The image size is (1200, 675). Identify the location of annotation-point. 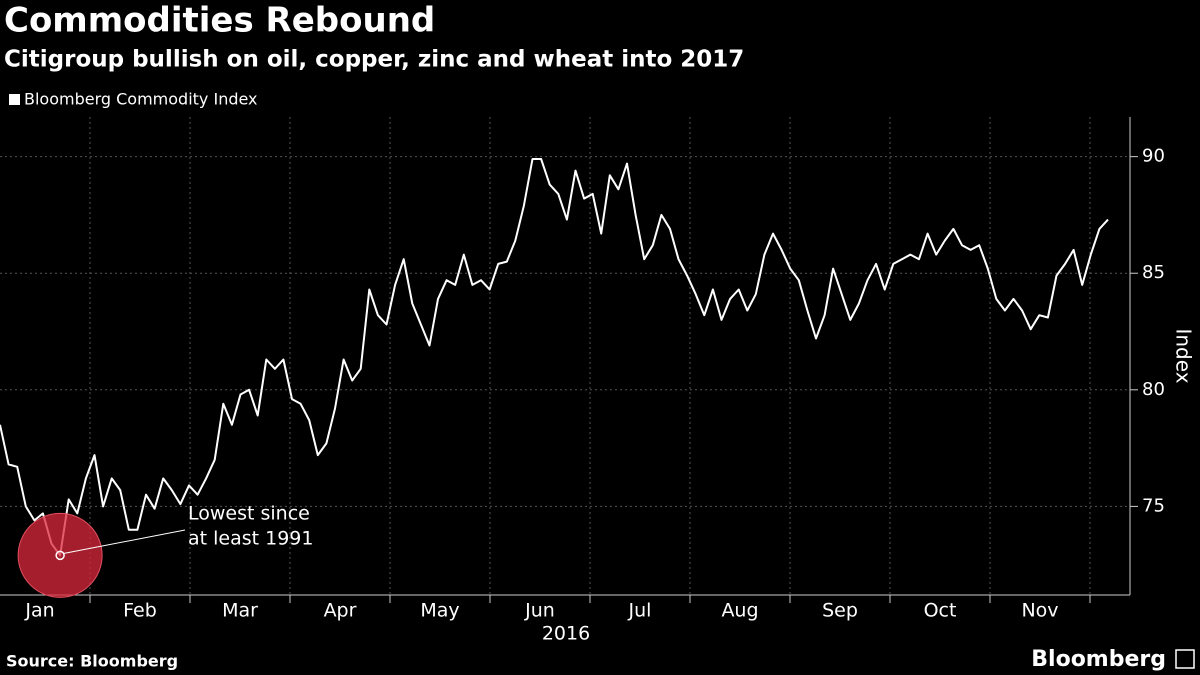
(60, 555).